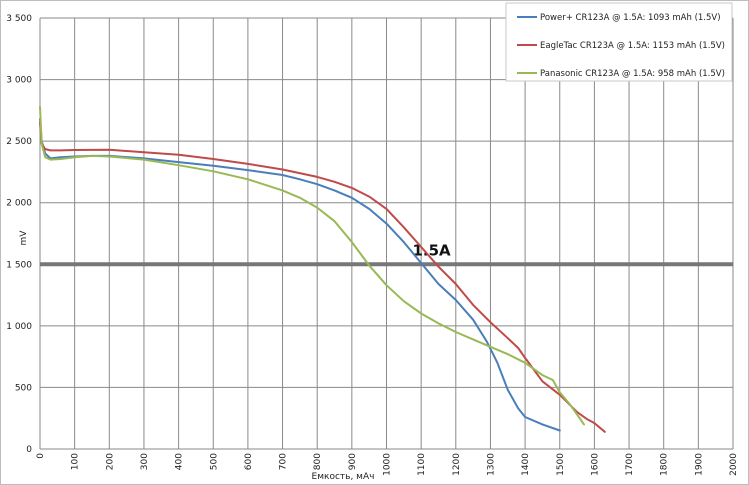  What do you see at coordinates (343, 477) in the screenshot?
I see `x-axis-title: Емкость, мАч` at bounding box center [343, 477].